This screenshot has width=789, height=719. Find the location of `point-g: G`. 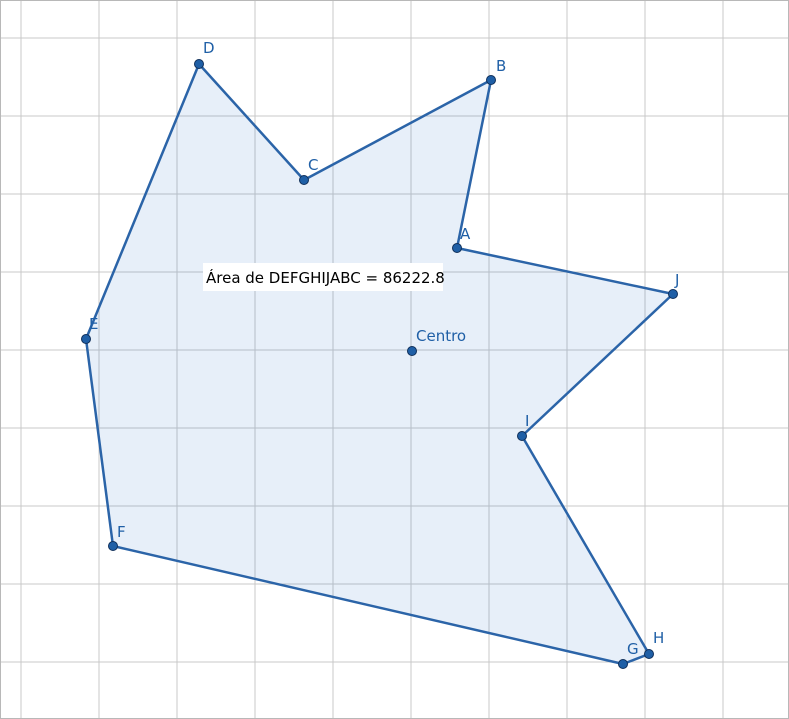

point-g: G is located at coordinates (628, 654).